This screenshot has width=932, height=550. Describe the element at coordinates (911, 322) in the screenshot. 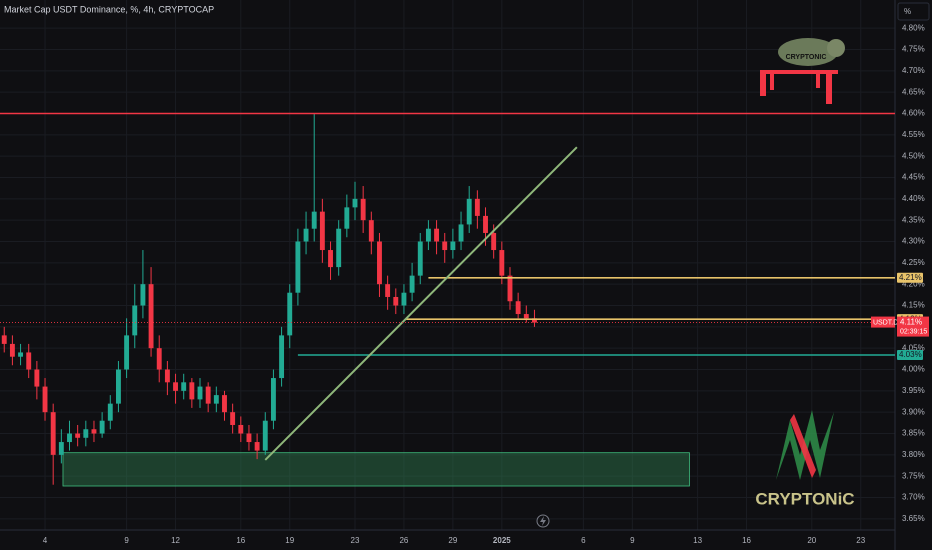

I see `last-price-label: 4.11%` at that location.